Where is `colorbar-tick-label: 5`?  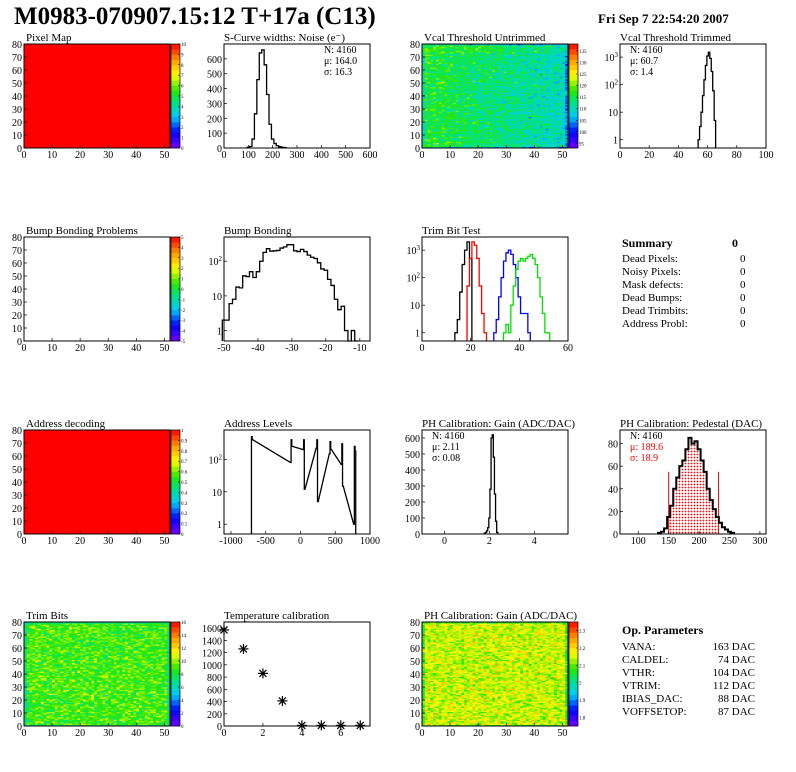 colorbar-tick-label: 5 is located at coordinates (182, 238).